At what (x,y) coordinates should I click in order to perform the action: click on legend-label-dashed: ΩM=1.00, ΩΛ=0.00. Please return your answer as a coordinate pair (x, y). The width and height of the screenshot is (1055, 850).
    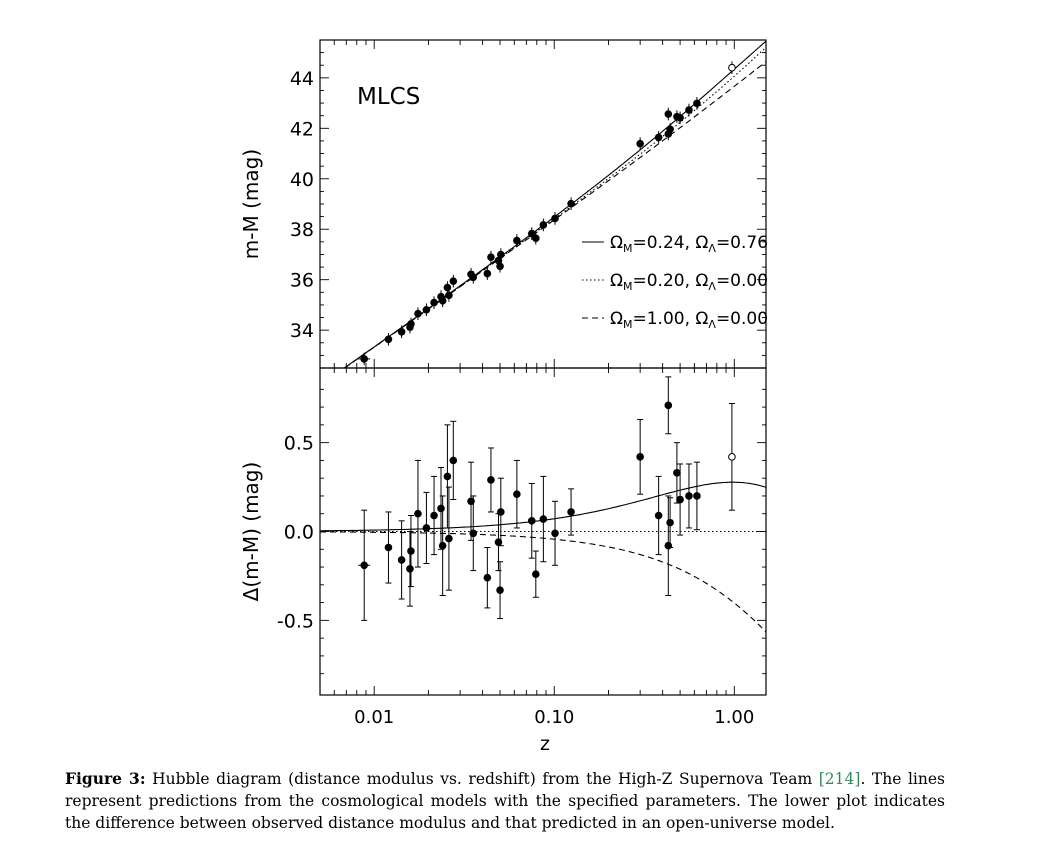
    Looking at the image, I should click on (689, 320).